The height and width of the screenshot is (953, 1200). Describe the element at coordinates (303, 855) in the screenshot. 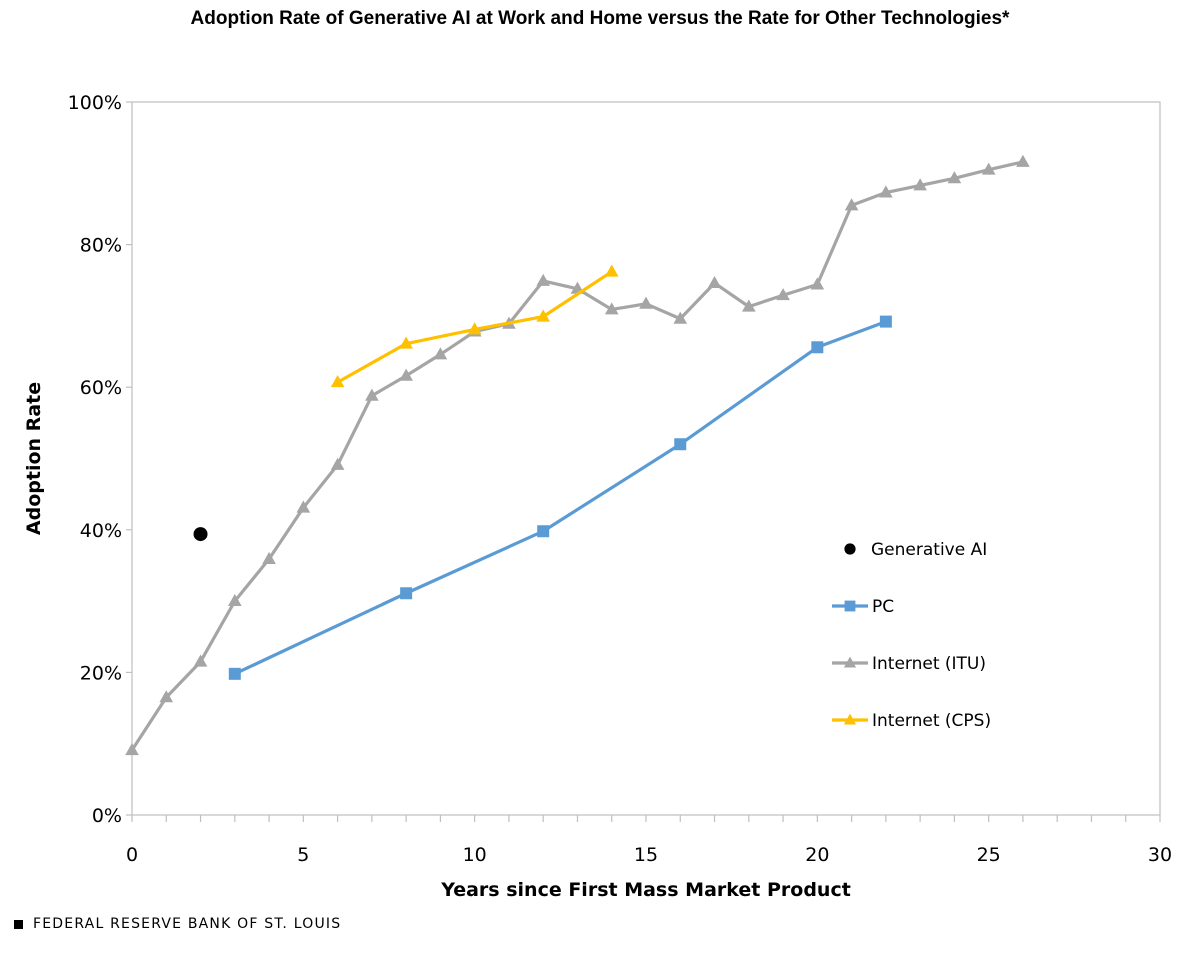

I see `x-tick-label: 5` at that location.